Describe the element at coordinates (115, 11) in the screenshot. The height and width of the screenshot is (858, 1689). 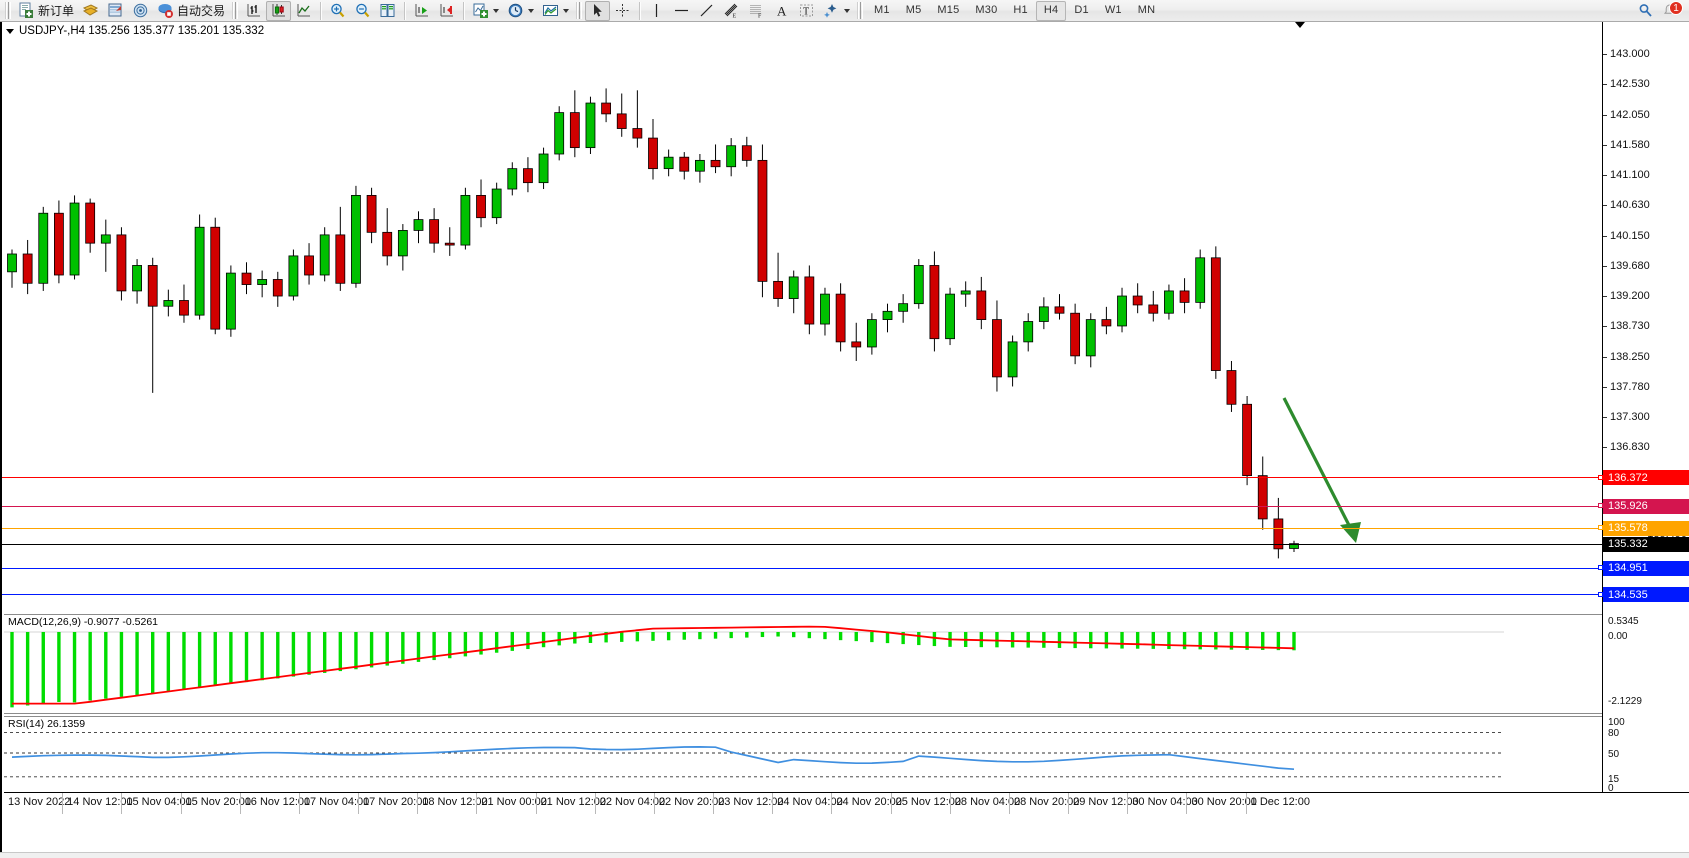
I see `market-watch-button` at that location.